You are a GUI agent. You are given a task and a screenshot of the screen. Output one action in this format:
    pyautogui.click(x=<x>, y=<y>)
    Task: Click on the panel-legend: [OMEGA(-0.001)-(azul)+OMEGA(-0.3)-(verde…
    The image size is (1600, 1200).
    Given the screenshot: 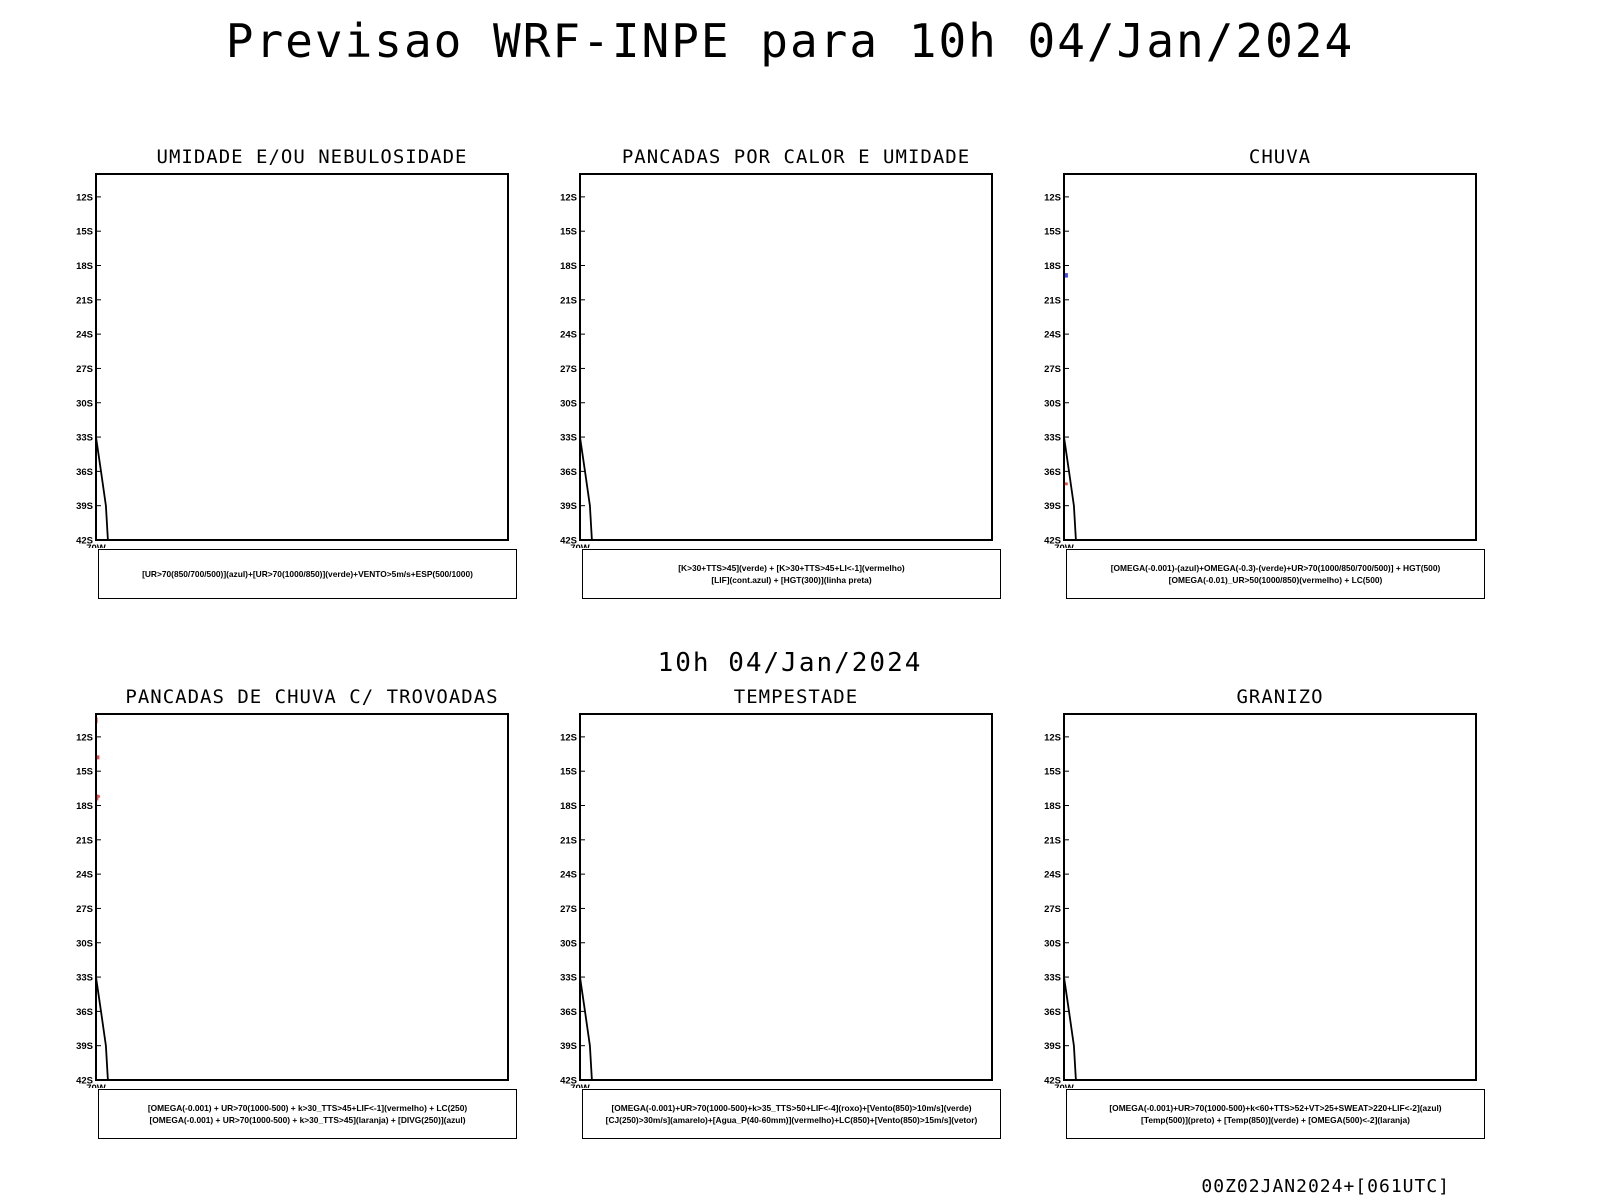 What is the action you would take?
    pyautogui.click(x=1275, y=574)
    